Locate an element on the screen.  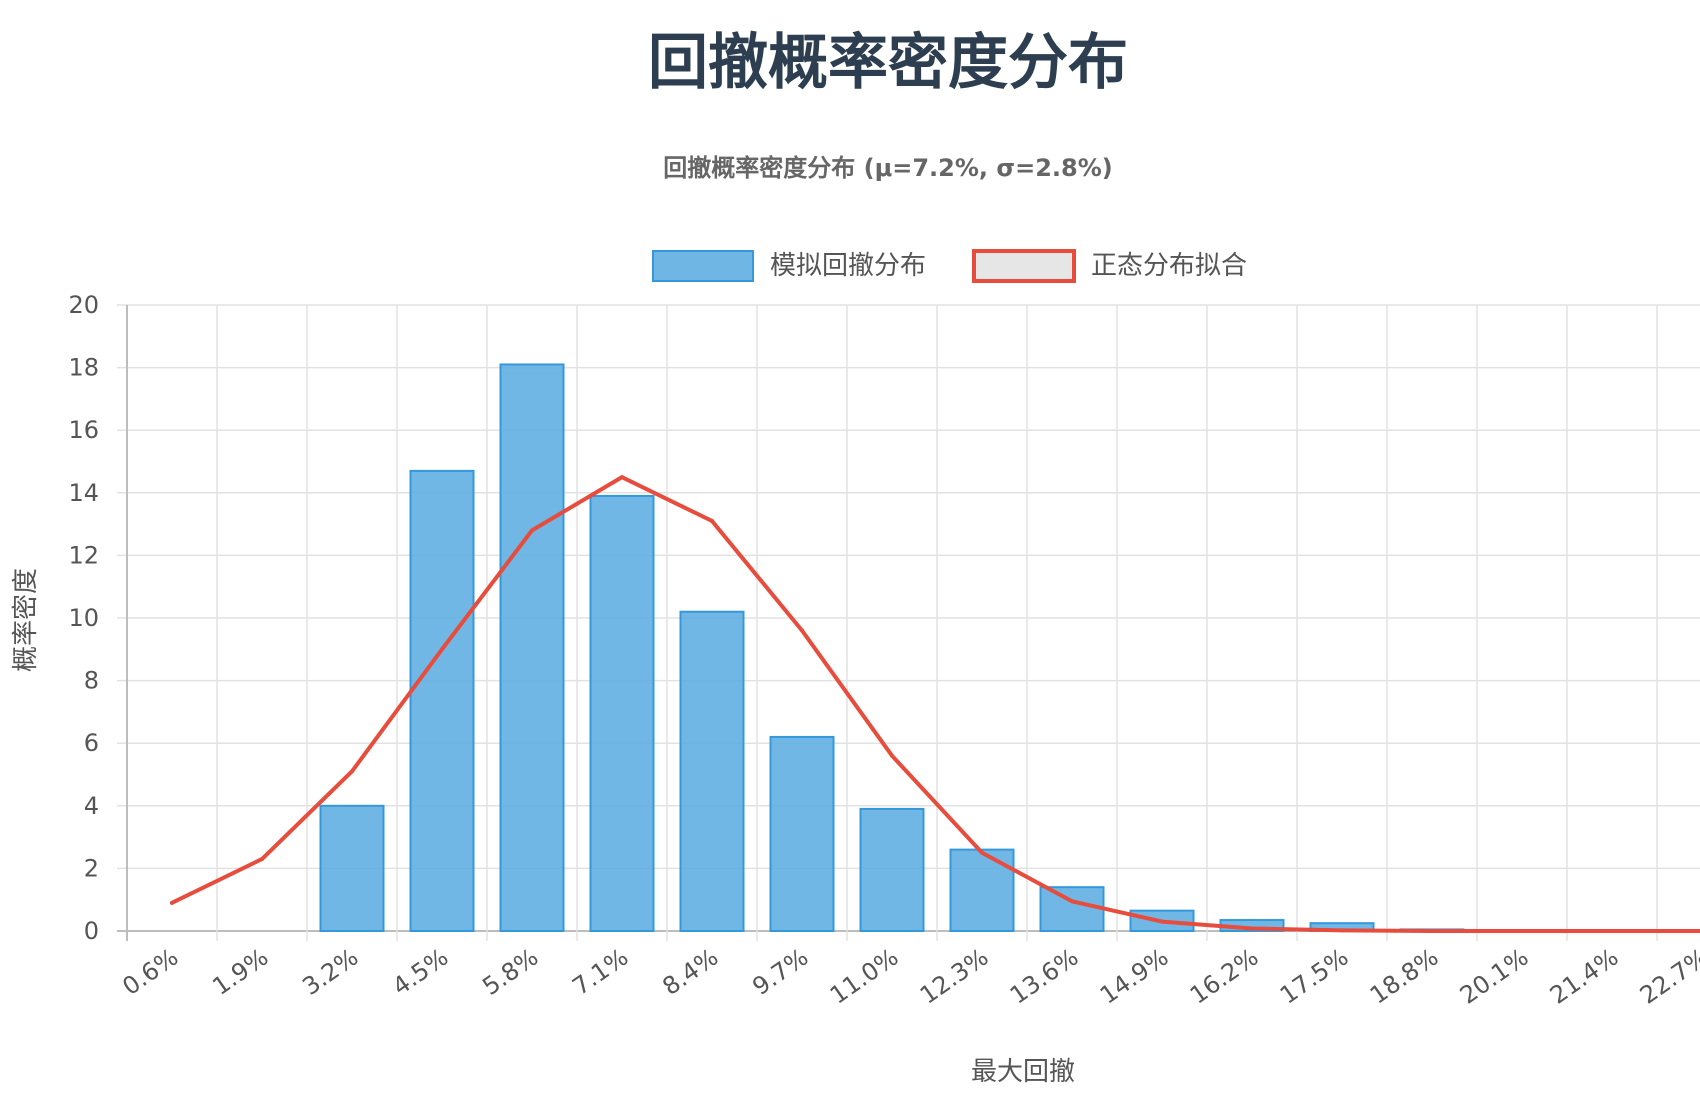
x-tick-label: 11.0% is located at coordinates (864, 976).